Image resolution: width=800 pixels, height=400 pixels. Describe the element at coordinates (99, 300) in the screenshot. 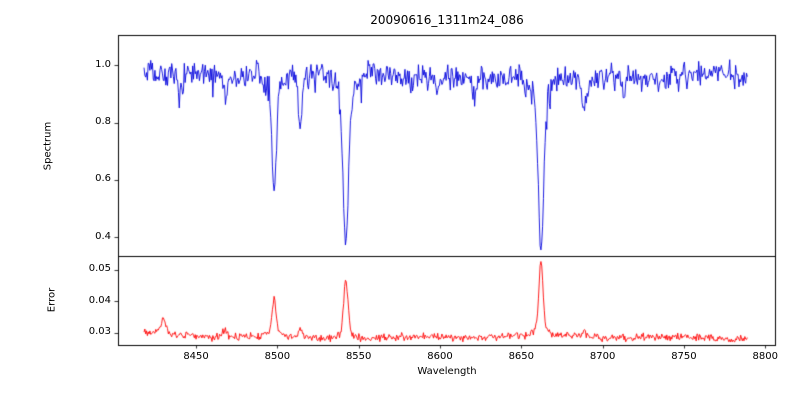

I see `y-tick-label: 0.04` at that location.